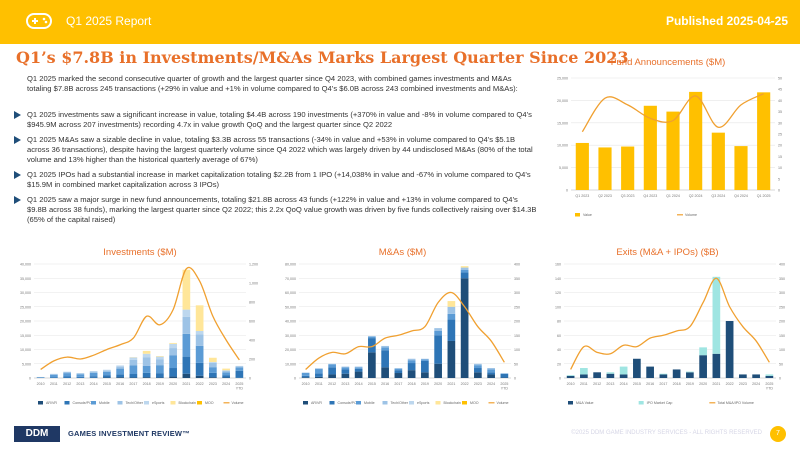 Image resolution: width=800 pixels, height=450 pixels. Describe the element at coordinates (563, 168) in the screenshot. I see `y-tick-label: 5,000` at that location.